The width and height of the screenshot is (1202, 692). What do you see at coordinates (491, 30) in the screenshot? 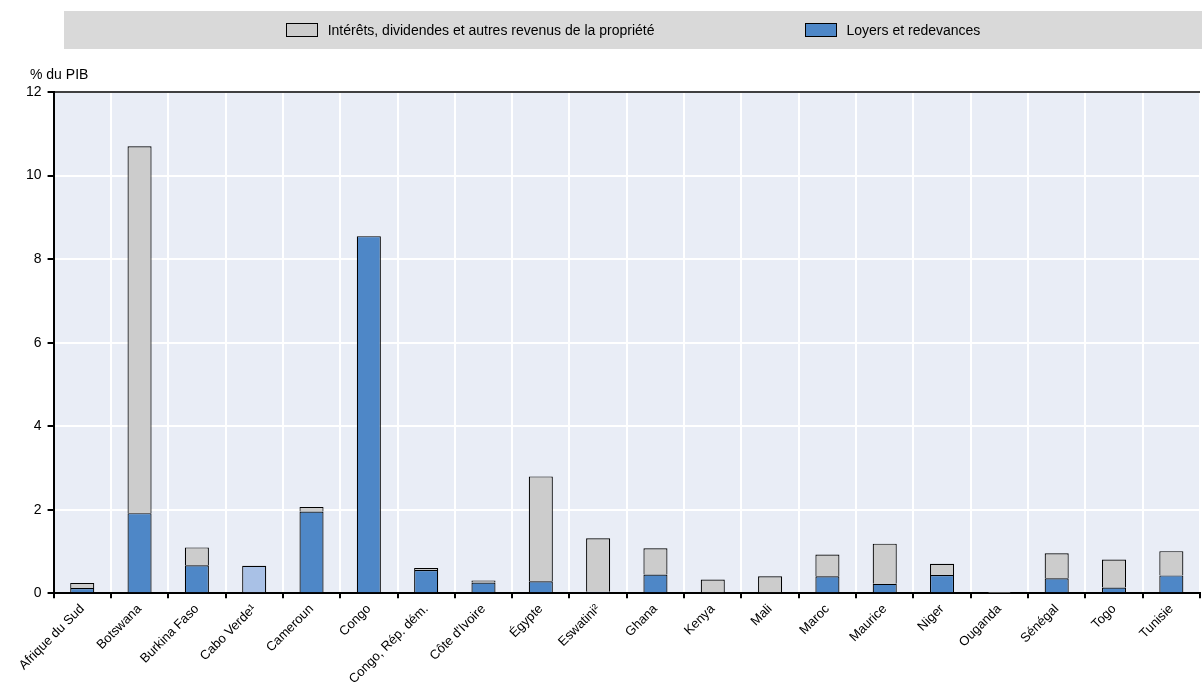
I see `legend-label: Intérêts, dividendes et autres revenus de la propriété` at bounding box center [491, 30].